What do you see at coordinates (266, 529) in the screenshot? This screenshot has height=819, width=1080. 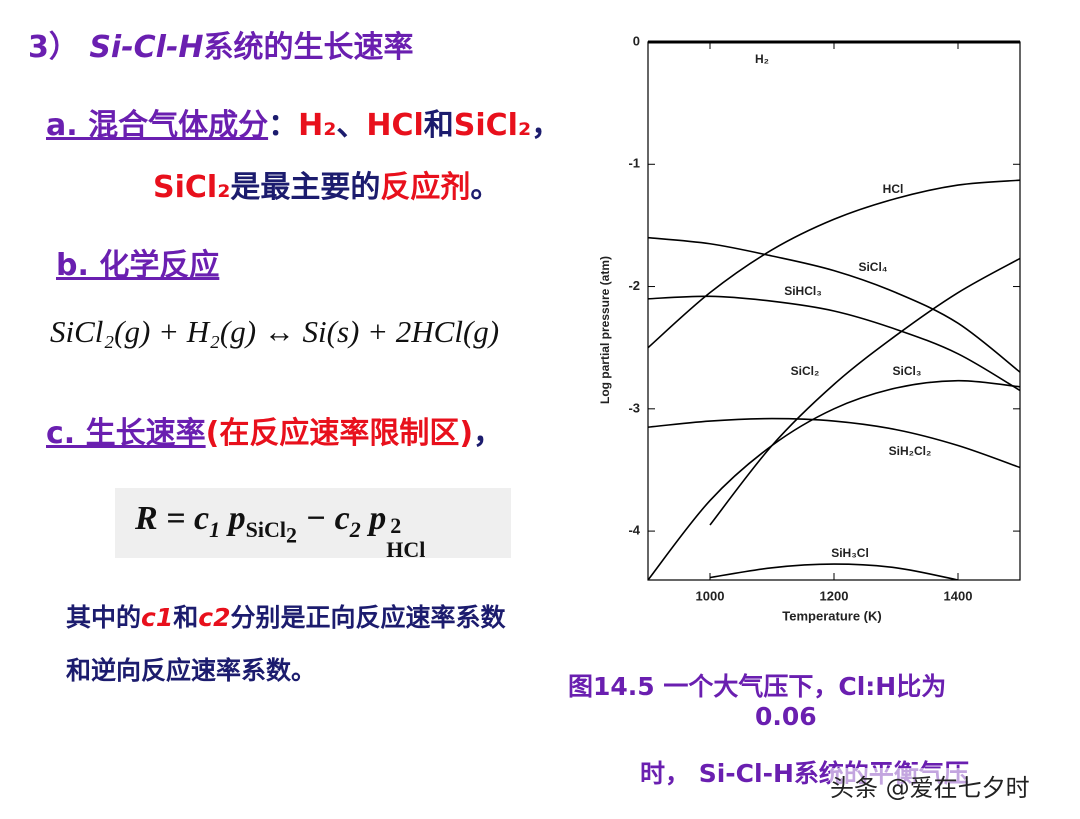 I see `formula-part: SiCl` at bounding box center [266, 529].